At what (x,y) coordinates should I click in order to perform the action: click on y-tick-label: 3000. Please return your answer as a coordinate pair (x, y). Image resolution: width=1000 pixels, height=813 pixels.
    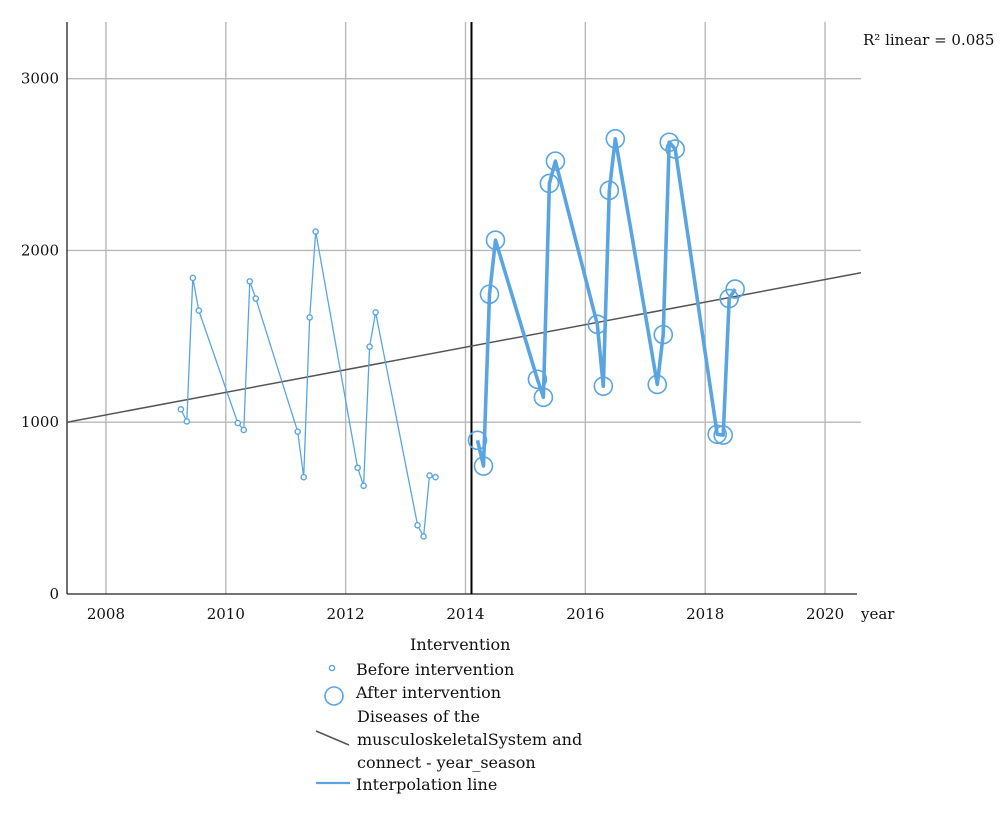
    Looking at the image, I should click on (40, 79).